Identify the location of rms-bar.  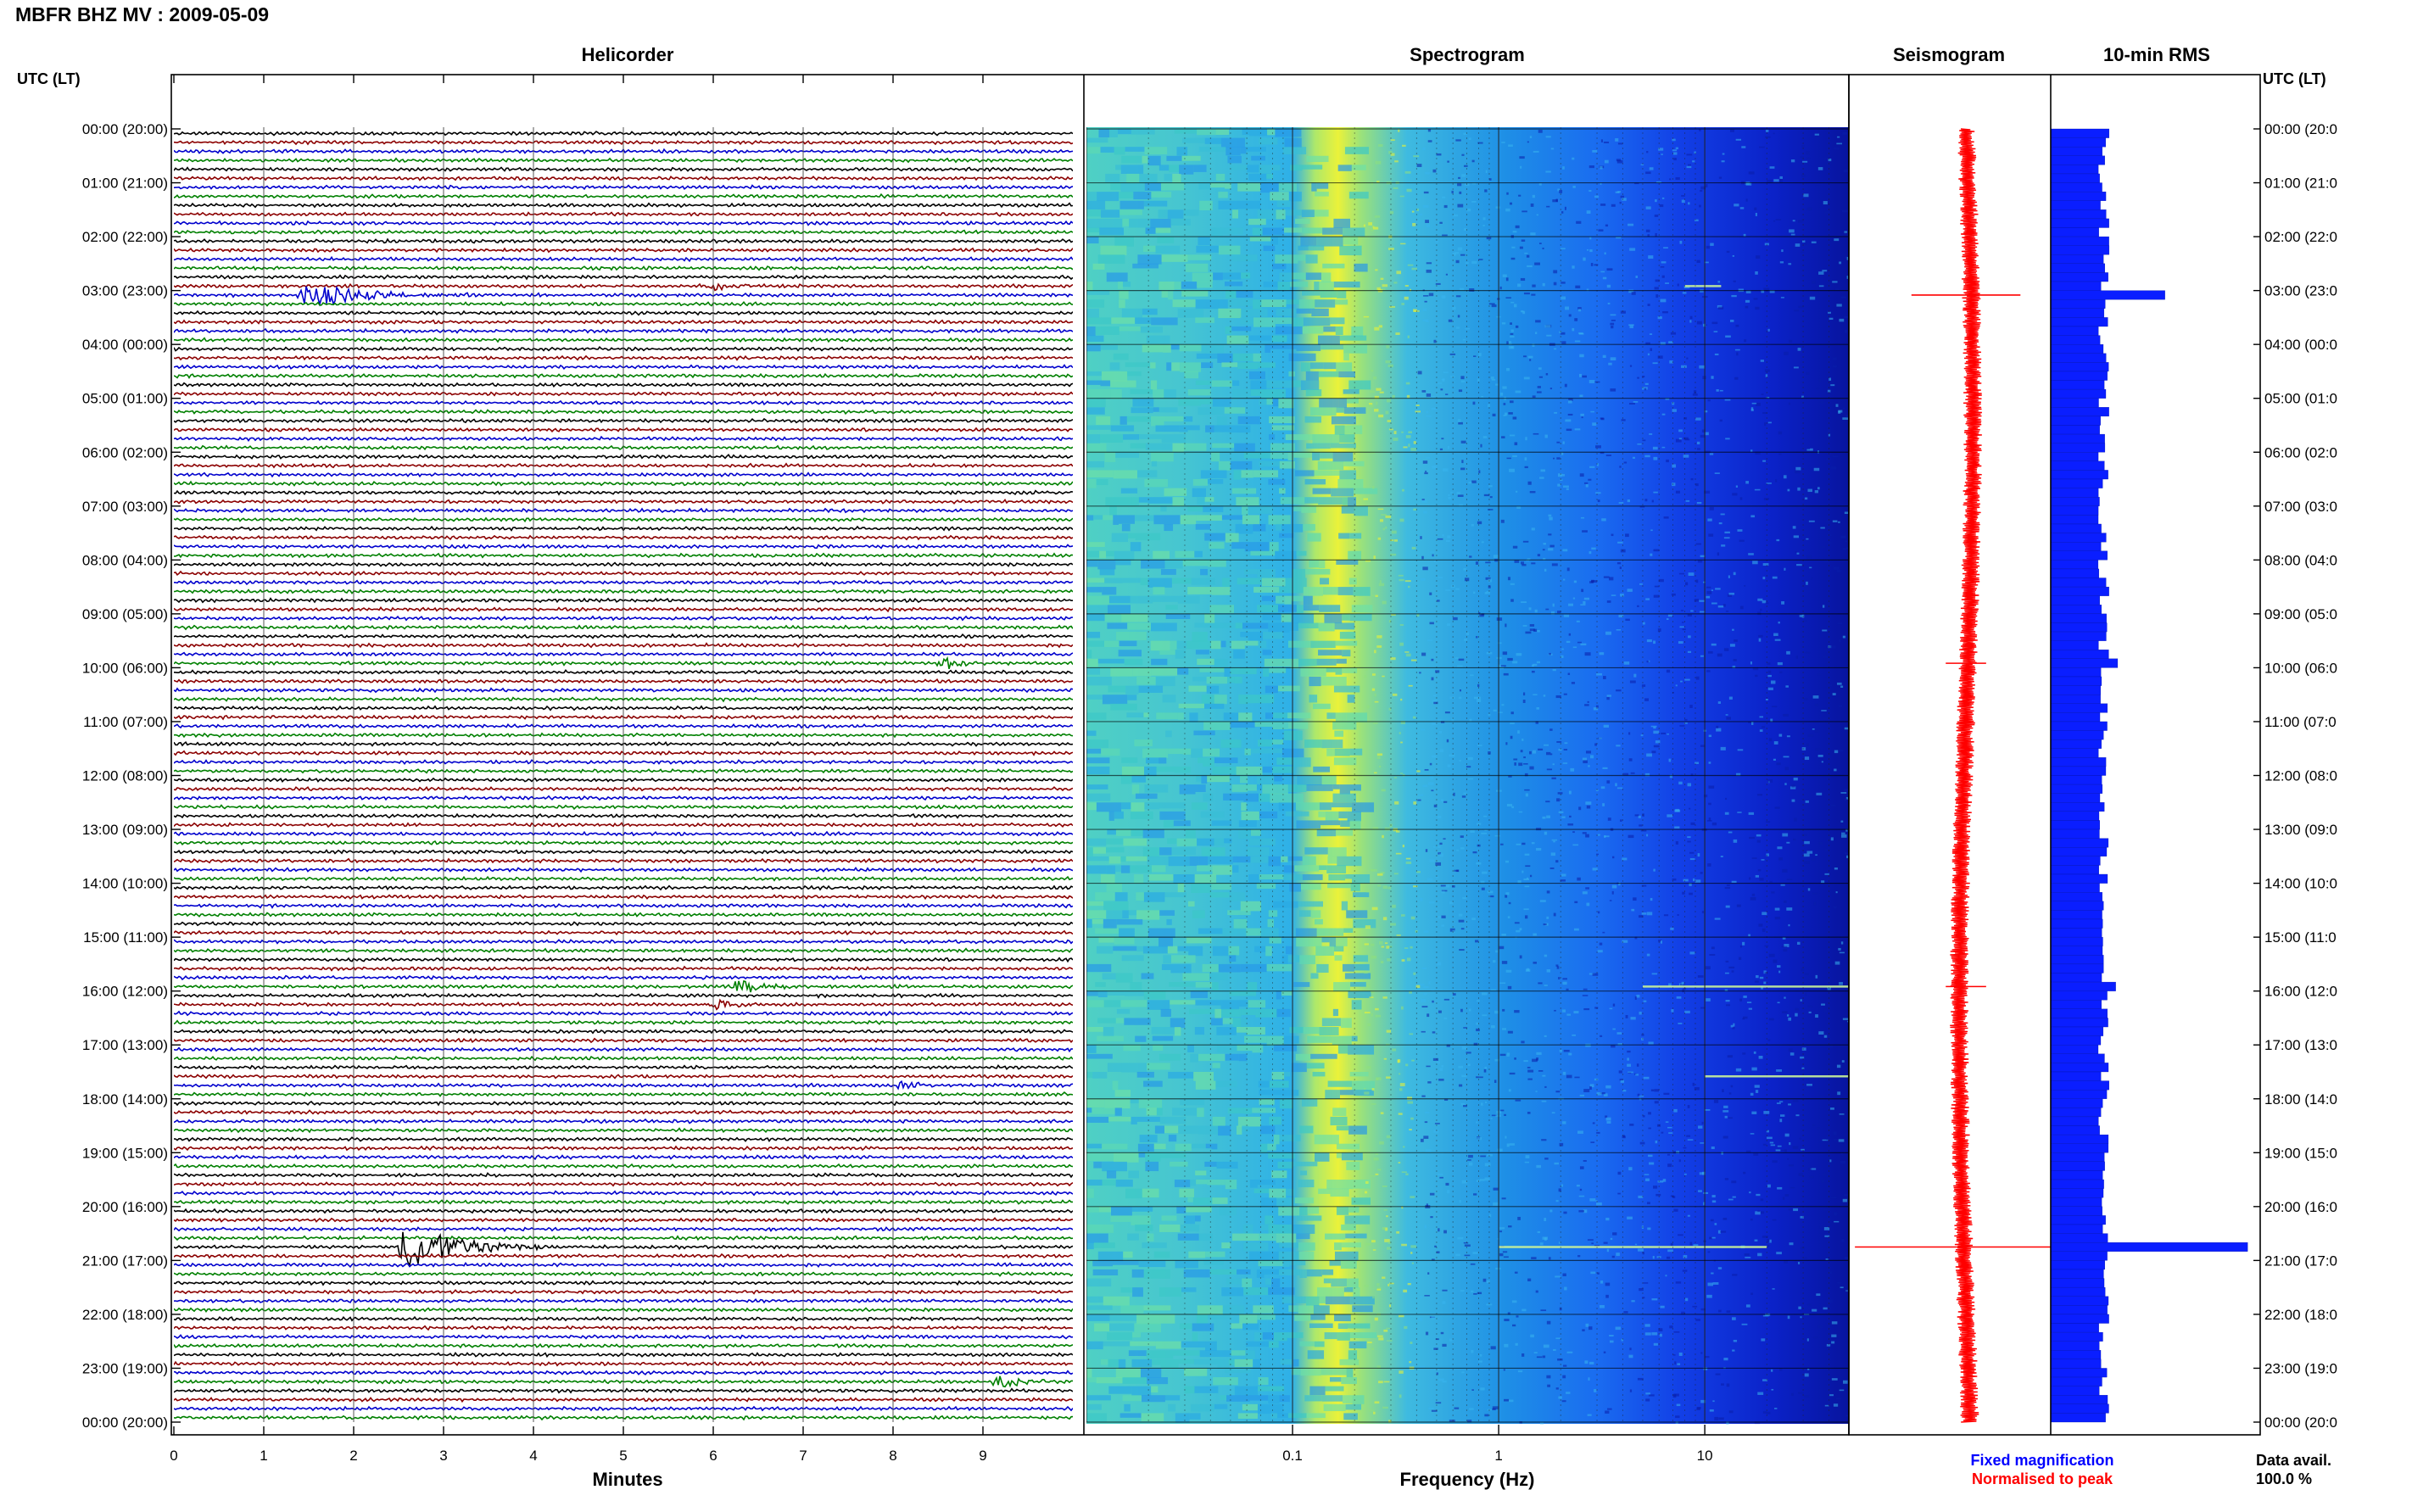
(2075, 421).